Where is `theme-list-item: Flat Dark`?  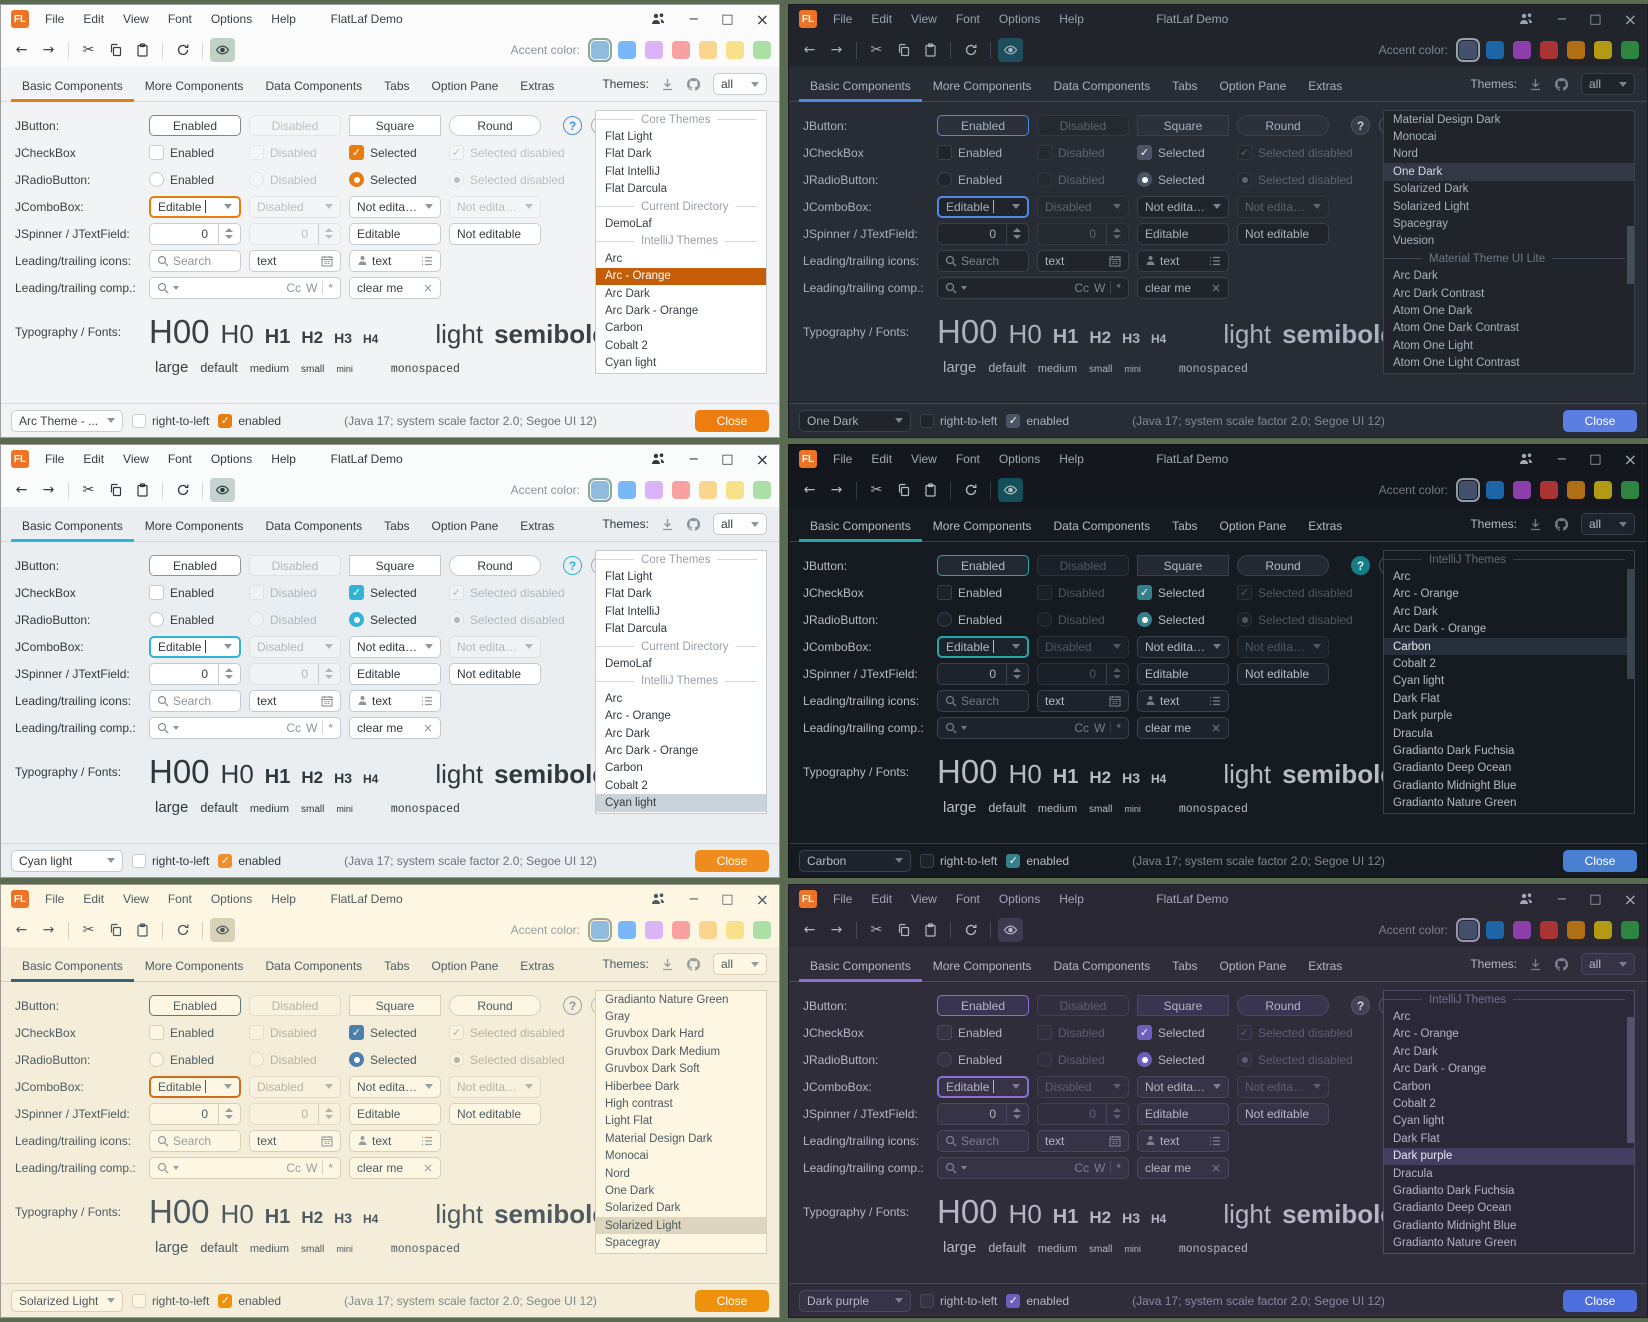 theme-list-item: Flat Dark is located at coordinates (628, 154).